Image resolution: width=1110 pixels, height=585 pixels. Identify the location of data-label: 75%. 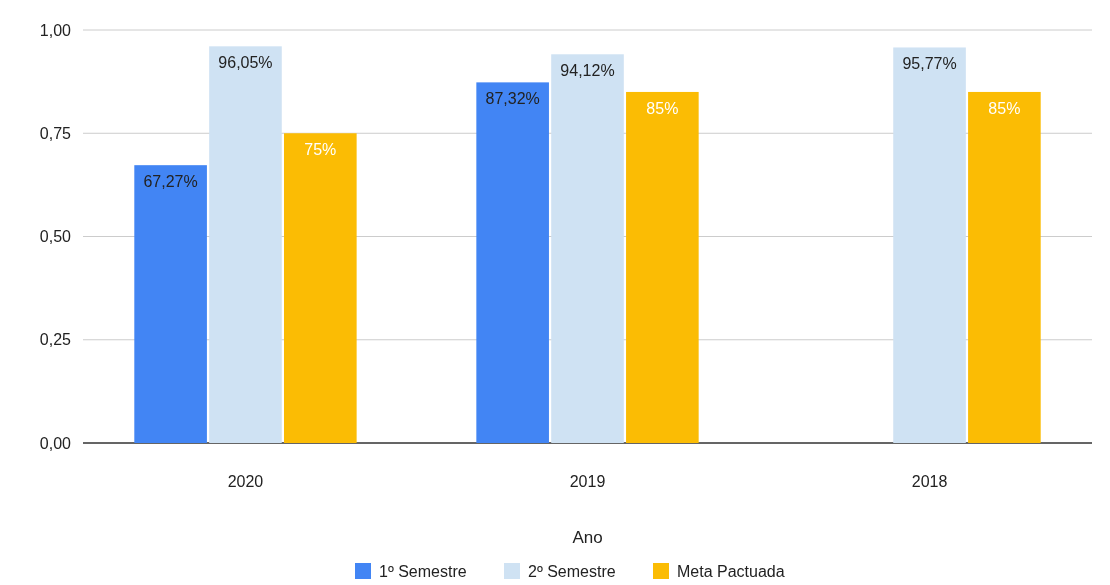
(320, 150).